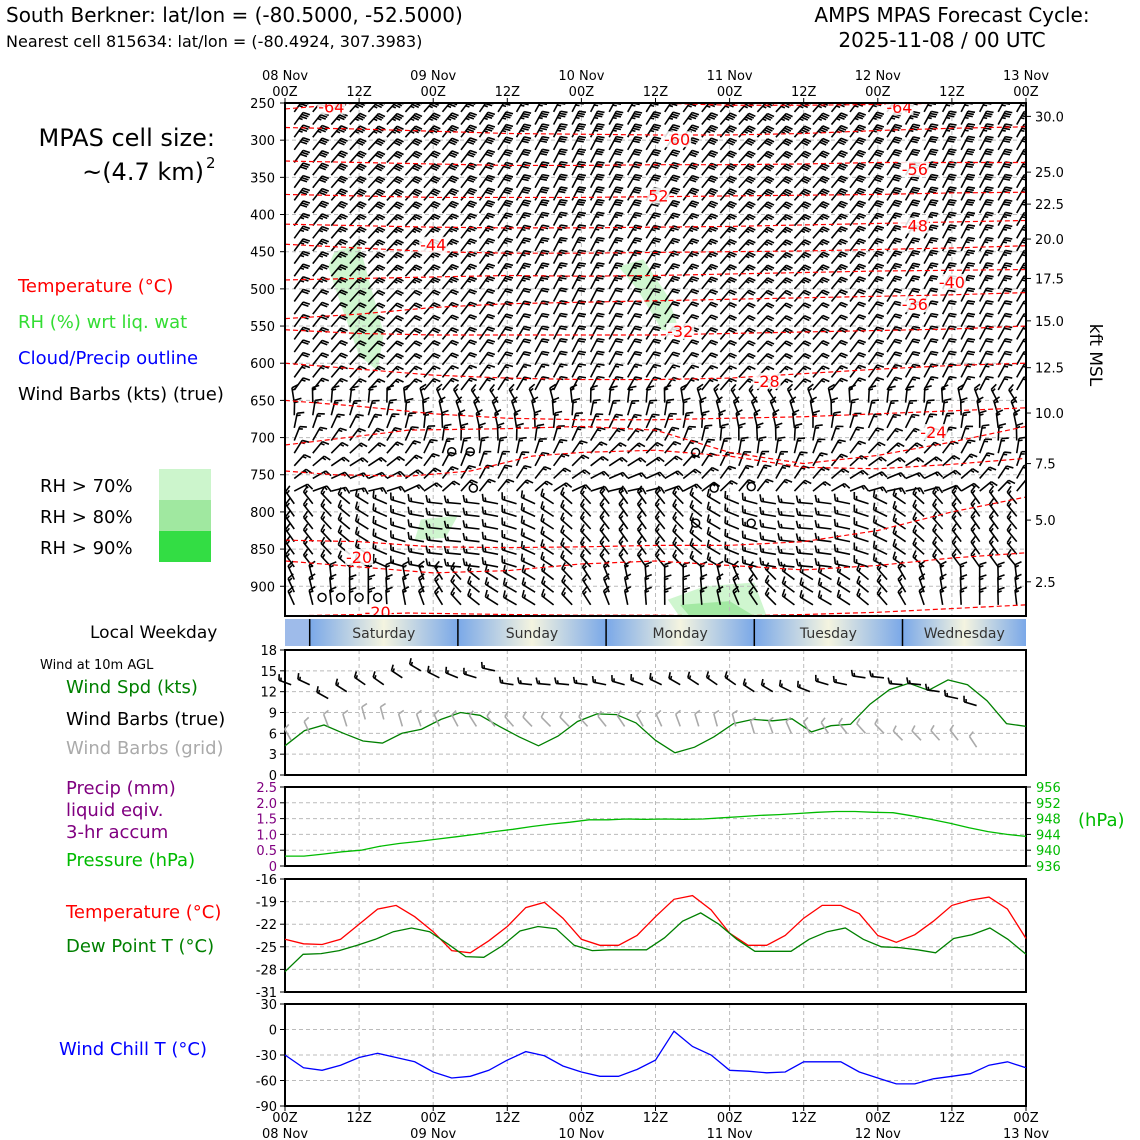 This screenshot has height=1140, width=1140. What do you see at coordinates (143, 172) in the screenshot?
I see `cell-size-value: ~(4.7 km)` at bounding box center [143, 172].